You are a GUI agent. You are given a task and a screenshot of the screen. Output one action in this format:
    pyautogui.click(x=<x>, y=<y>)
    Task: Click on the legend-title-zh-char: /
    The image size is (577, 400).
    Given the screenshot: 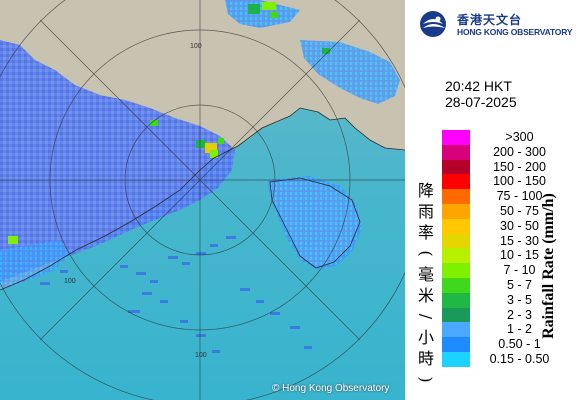 What is the action you would take?
    pyautogui.click(x=426, y=316)
    